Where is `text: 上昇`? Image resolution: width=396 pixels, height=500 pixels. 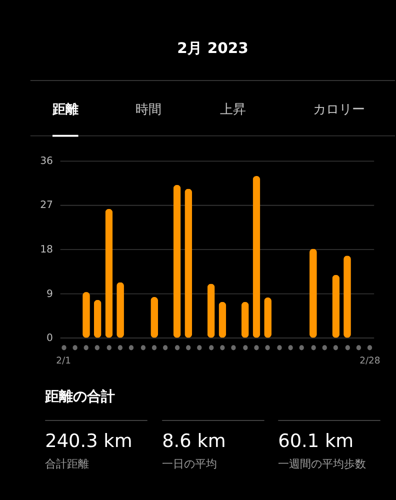 text: 上昇 is located at coordinates (233, 110).